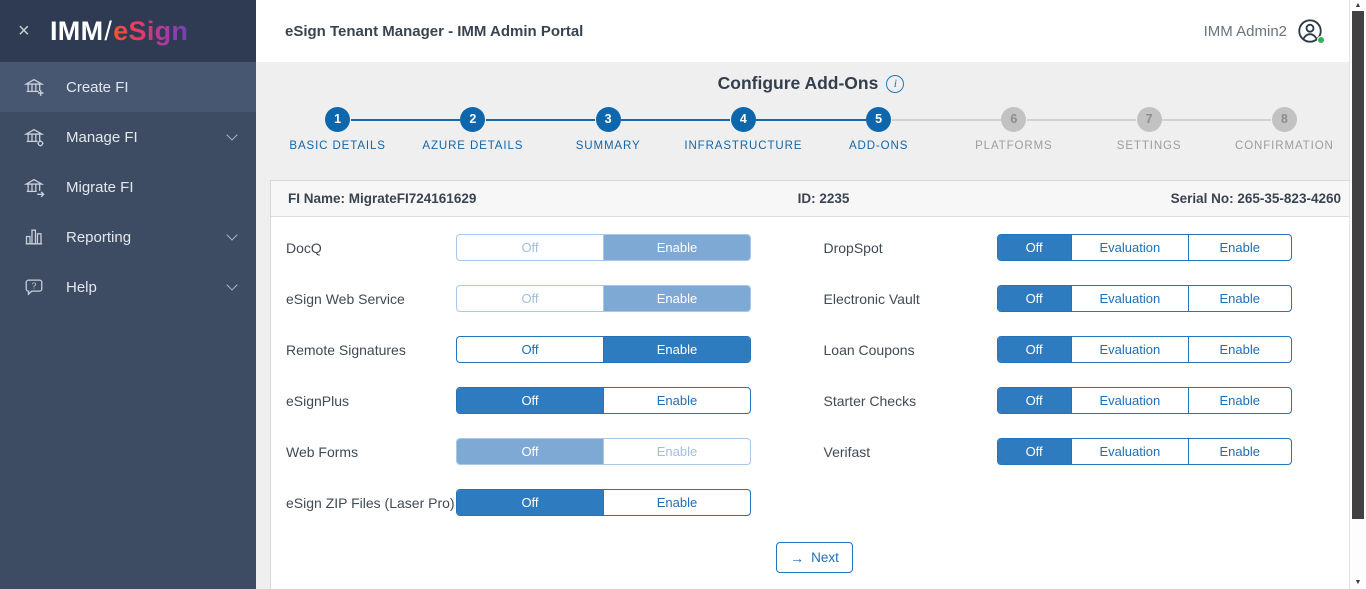 The height and width of the screenshot is (589, 1366). What do you see at coordinates (346, 349) in the screenshot?
I see `addon-label: Remote Signatures` at bounding box center [346, 349].